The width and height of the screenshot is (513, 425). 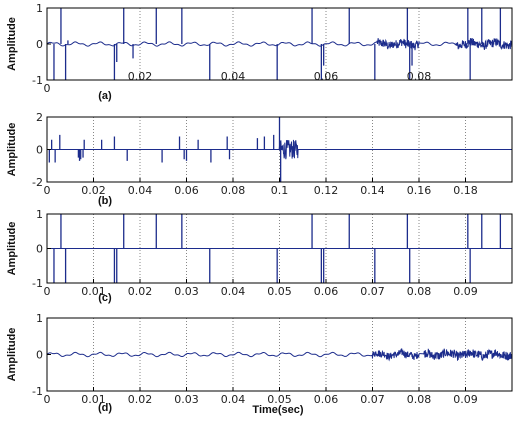 What do you see at coordinates (39, 117) in the screenshot?
I see `y-tick-label: 2` at bounding box center [39, 117].